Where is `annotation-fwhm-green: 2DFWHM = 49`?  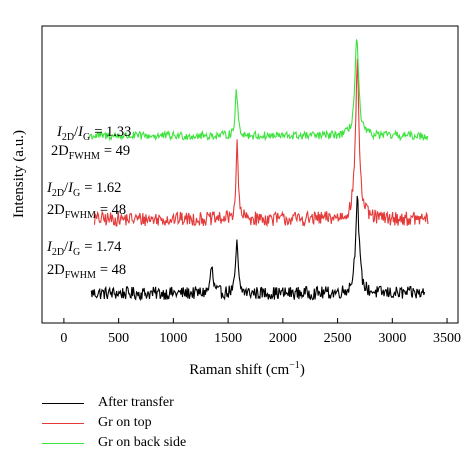
annotation-fwhm-green: 2DFWHM = 49 is located at coordinates (90, 152).